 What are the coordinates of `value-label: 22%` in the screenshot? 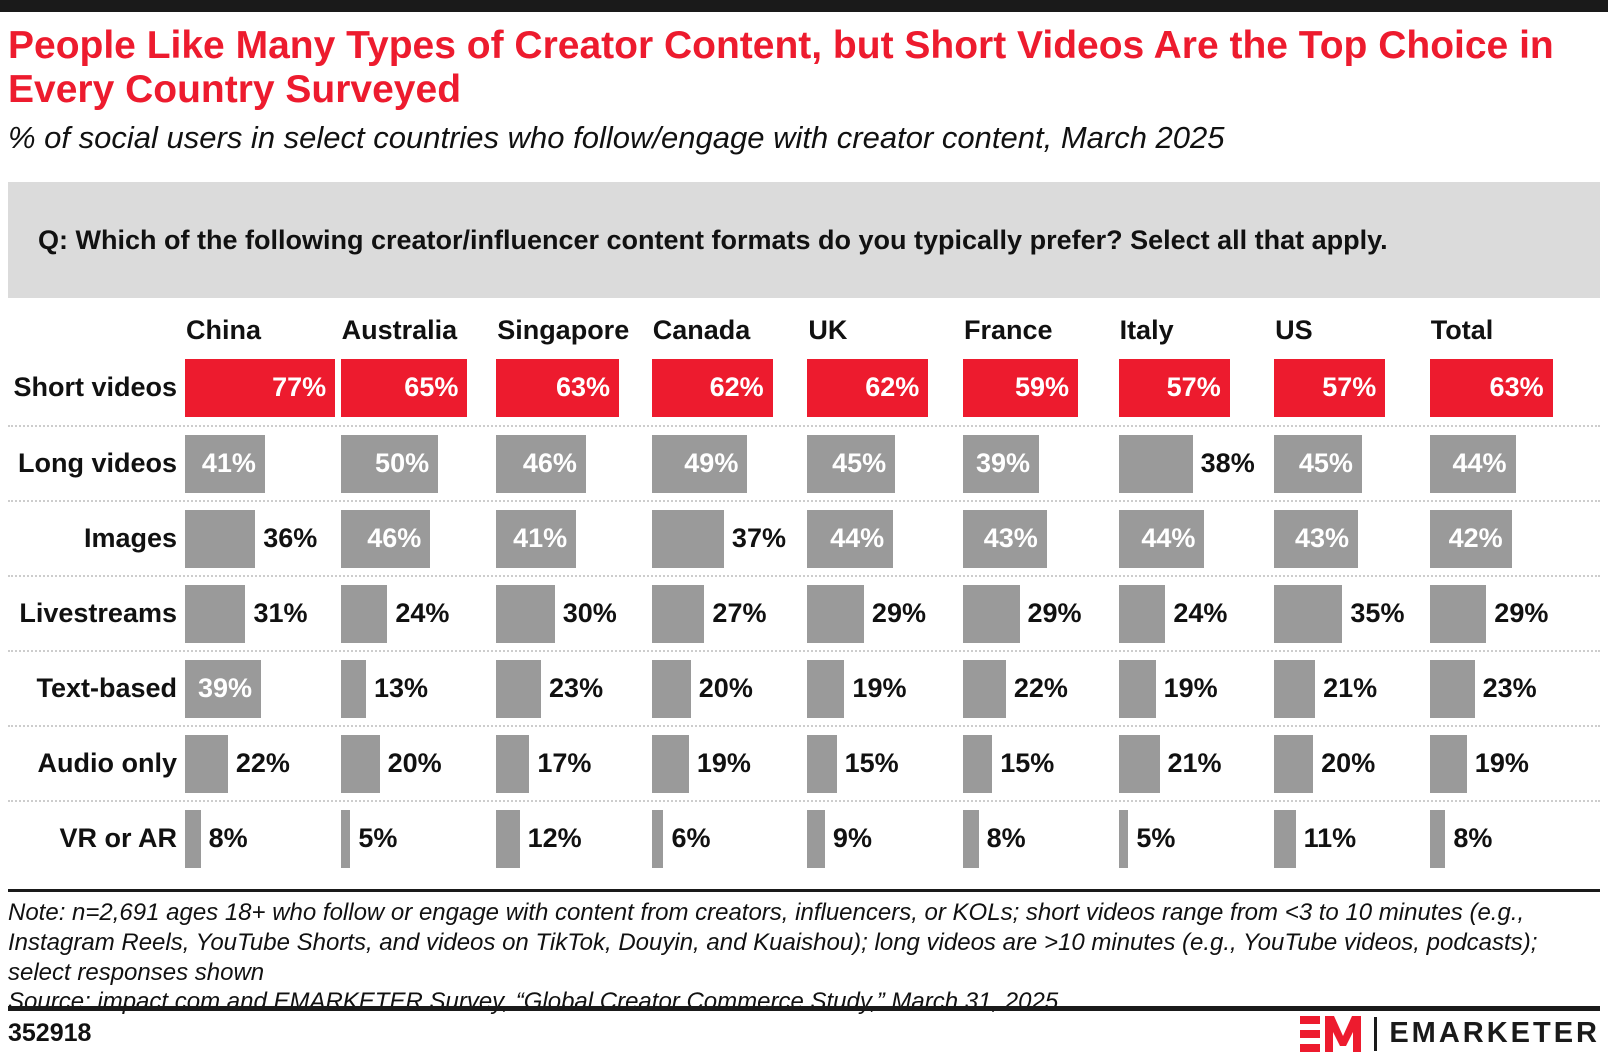 It's located at (262, 763).